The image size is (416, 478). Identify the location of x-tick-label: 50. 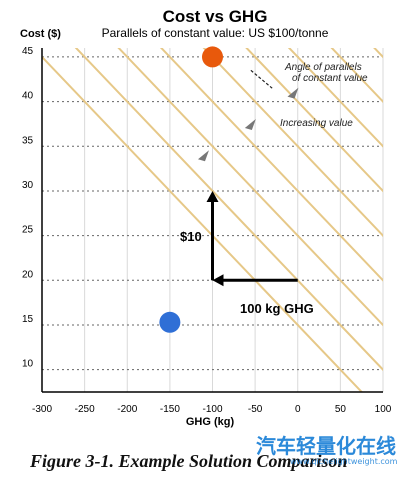
(341, 409).